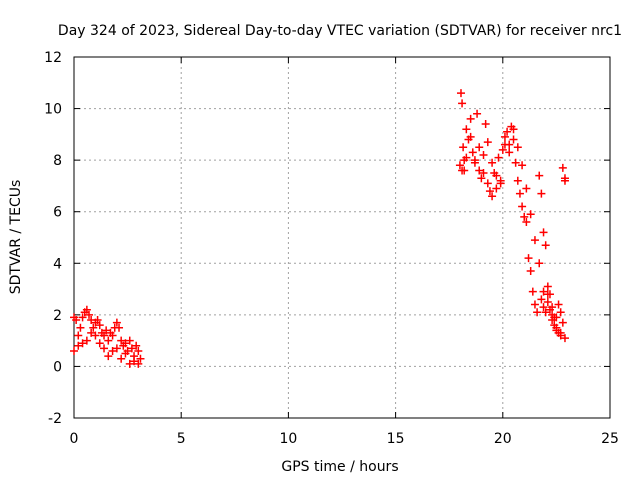 This screenshot has height=480, width=640. I want to click on y-tick-label: 2, so click(57, 316).